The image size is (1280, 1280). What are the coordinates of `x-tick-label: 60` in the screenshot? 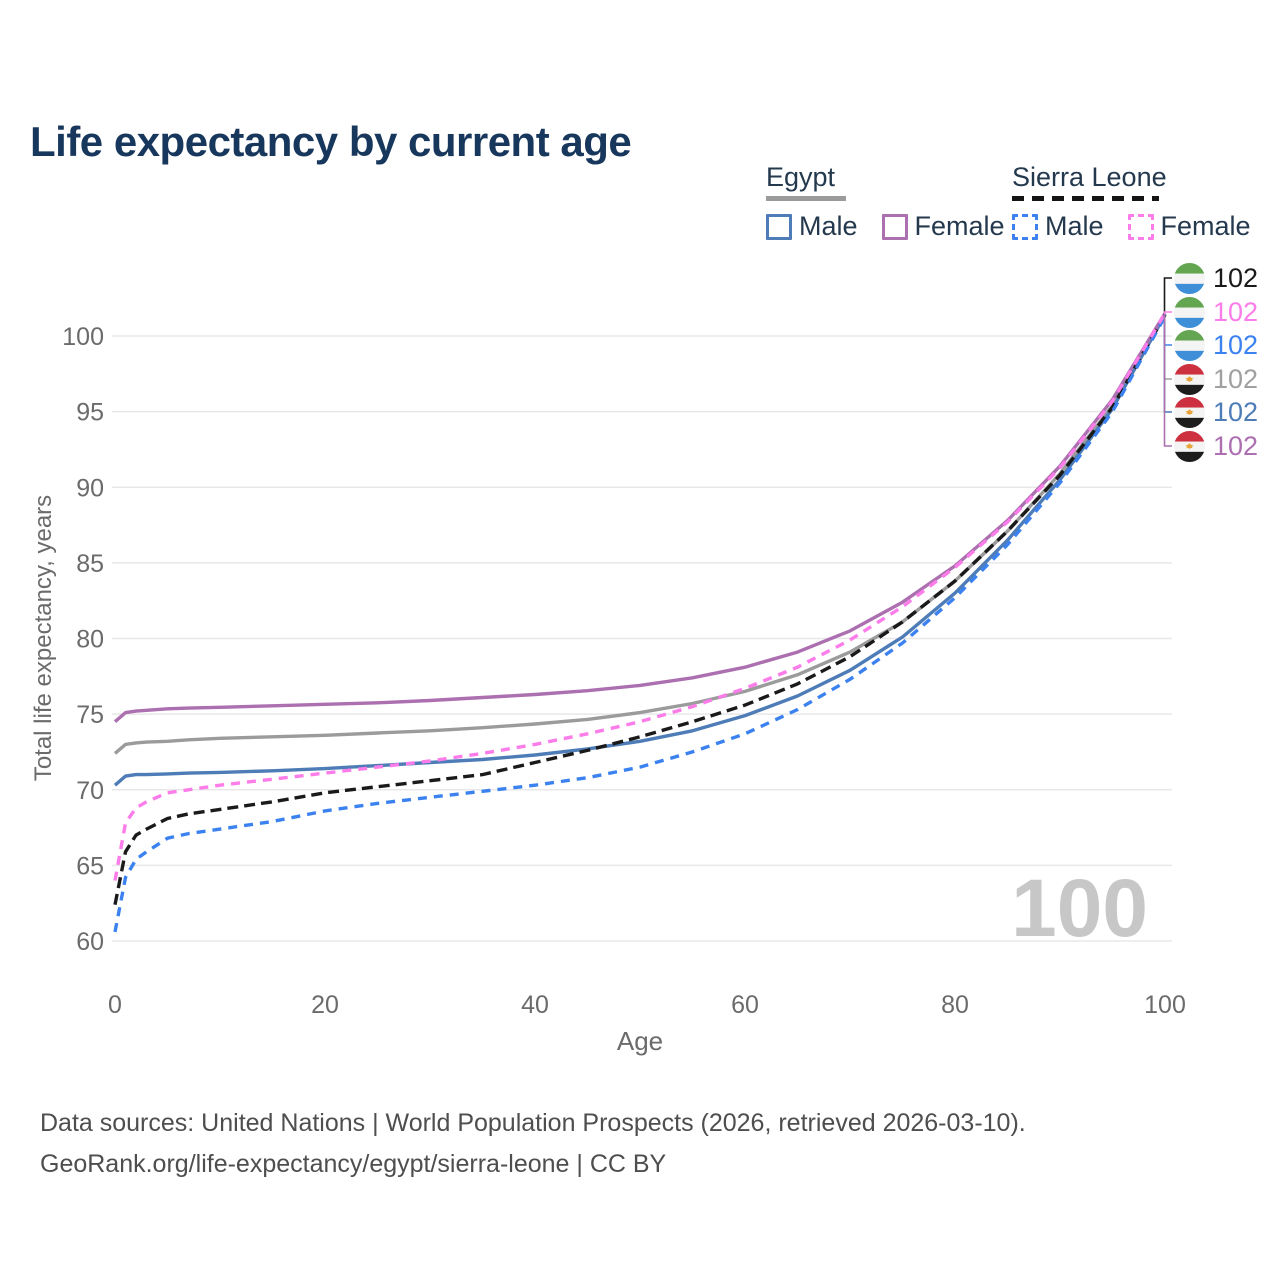 It's located at (745, 1005).